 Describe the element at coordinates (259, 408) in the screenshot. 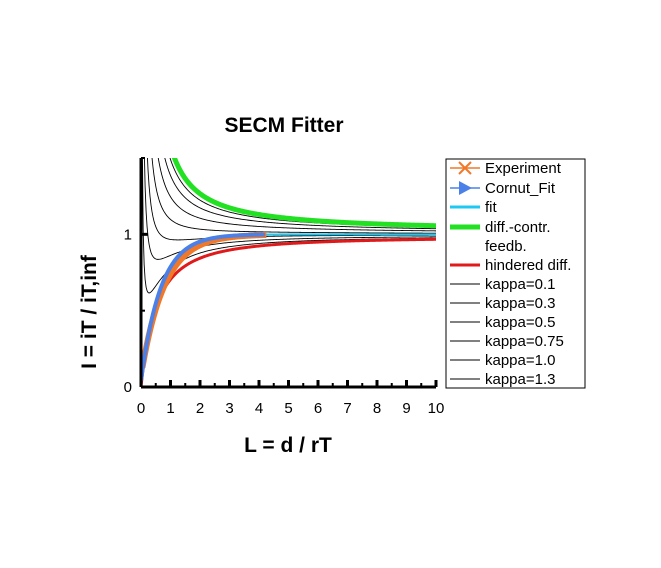

I see `x-tick-label: 4` at that location.